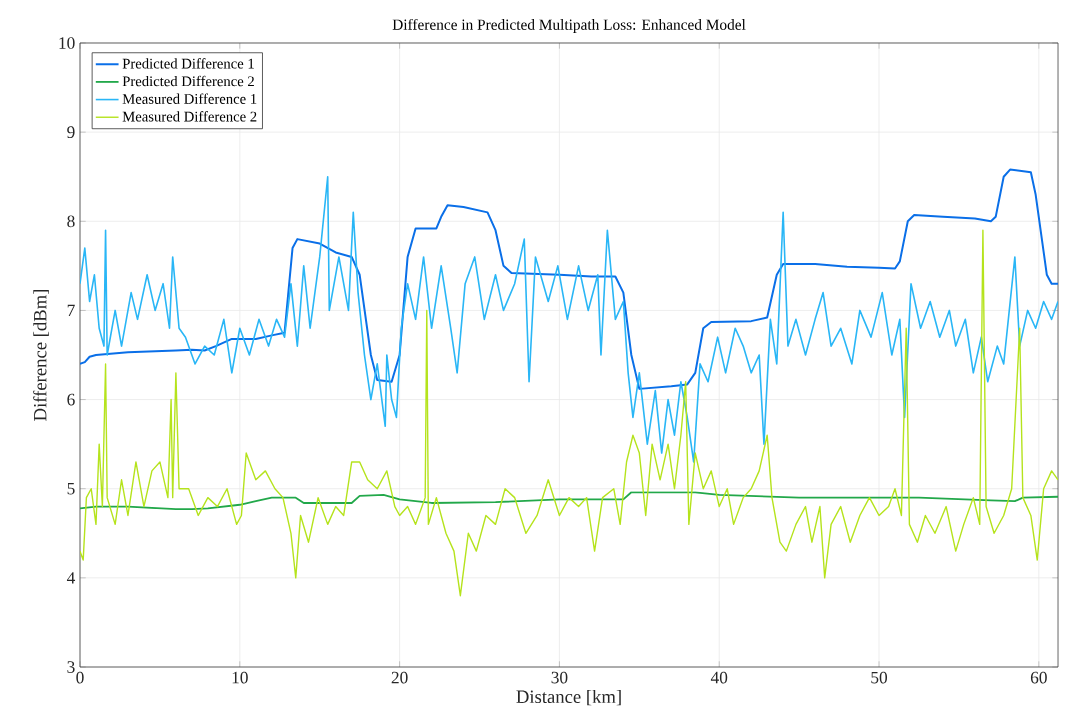  Describe the element at coordinates (189, 98) in the screenshot. I see `legend-label: Measured Difference 1` at that location.